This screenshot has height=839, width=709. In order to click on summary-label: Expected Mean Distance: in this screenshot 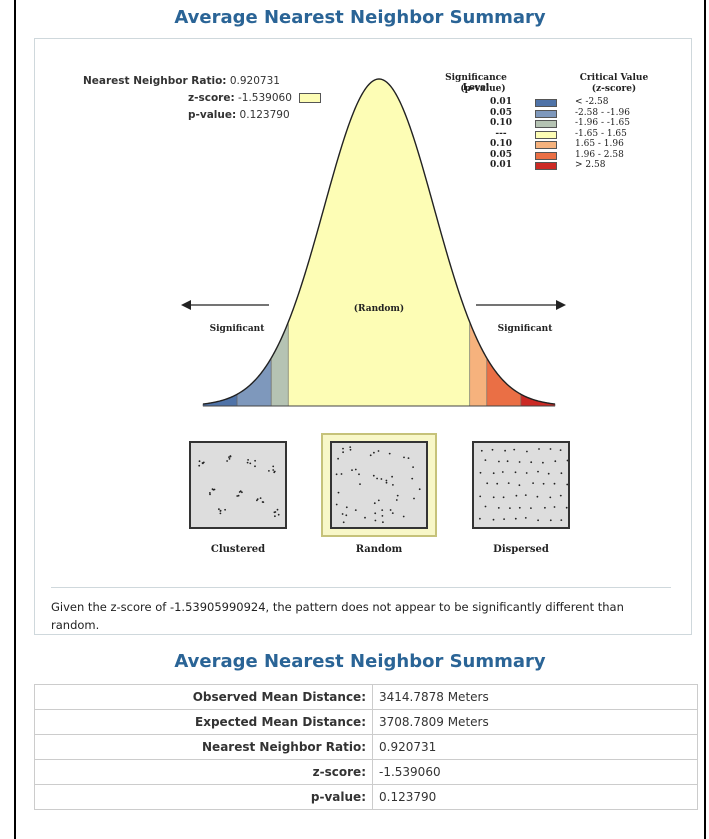, I will do `click(203, 722)`.